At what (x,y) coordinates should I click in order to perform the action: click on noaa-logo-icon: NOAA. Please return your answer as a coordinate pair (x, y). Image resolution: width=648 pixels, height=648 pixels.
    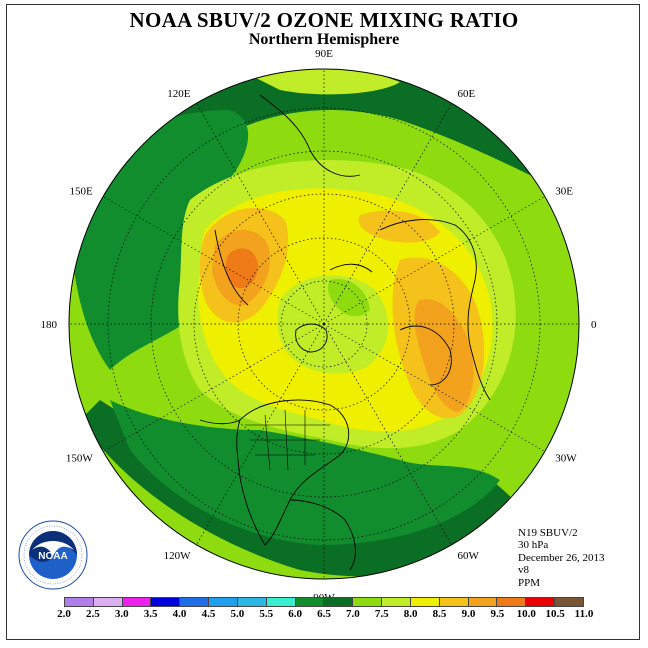
    Looking at the image, I should click on (53, 555).